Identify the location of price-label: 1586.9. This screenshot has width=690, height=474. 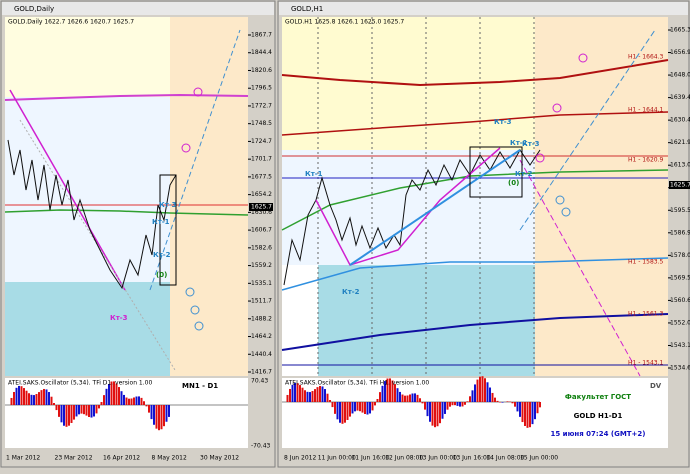
(680, 232).